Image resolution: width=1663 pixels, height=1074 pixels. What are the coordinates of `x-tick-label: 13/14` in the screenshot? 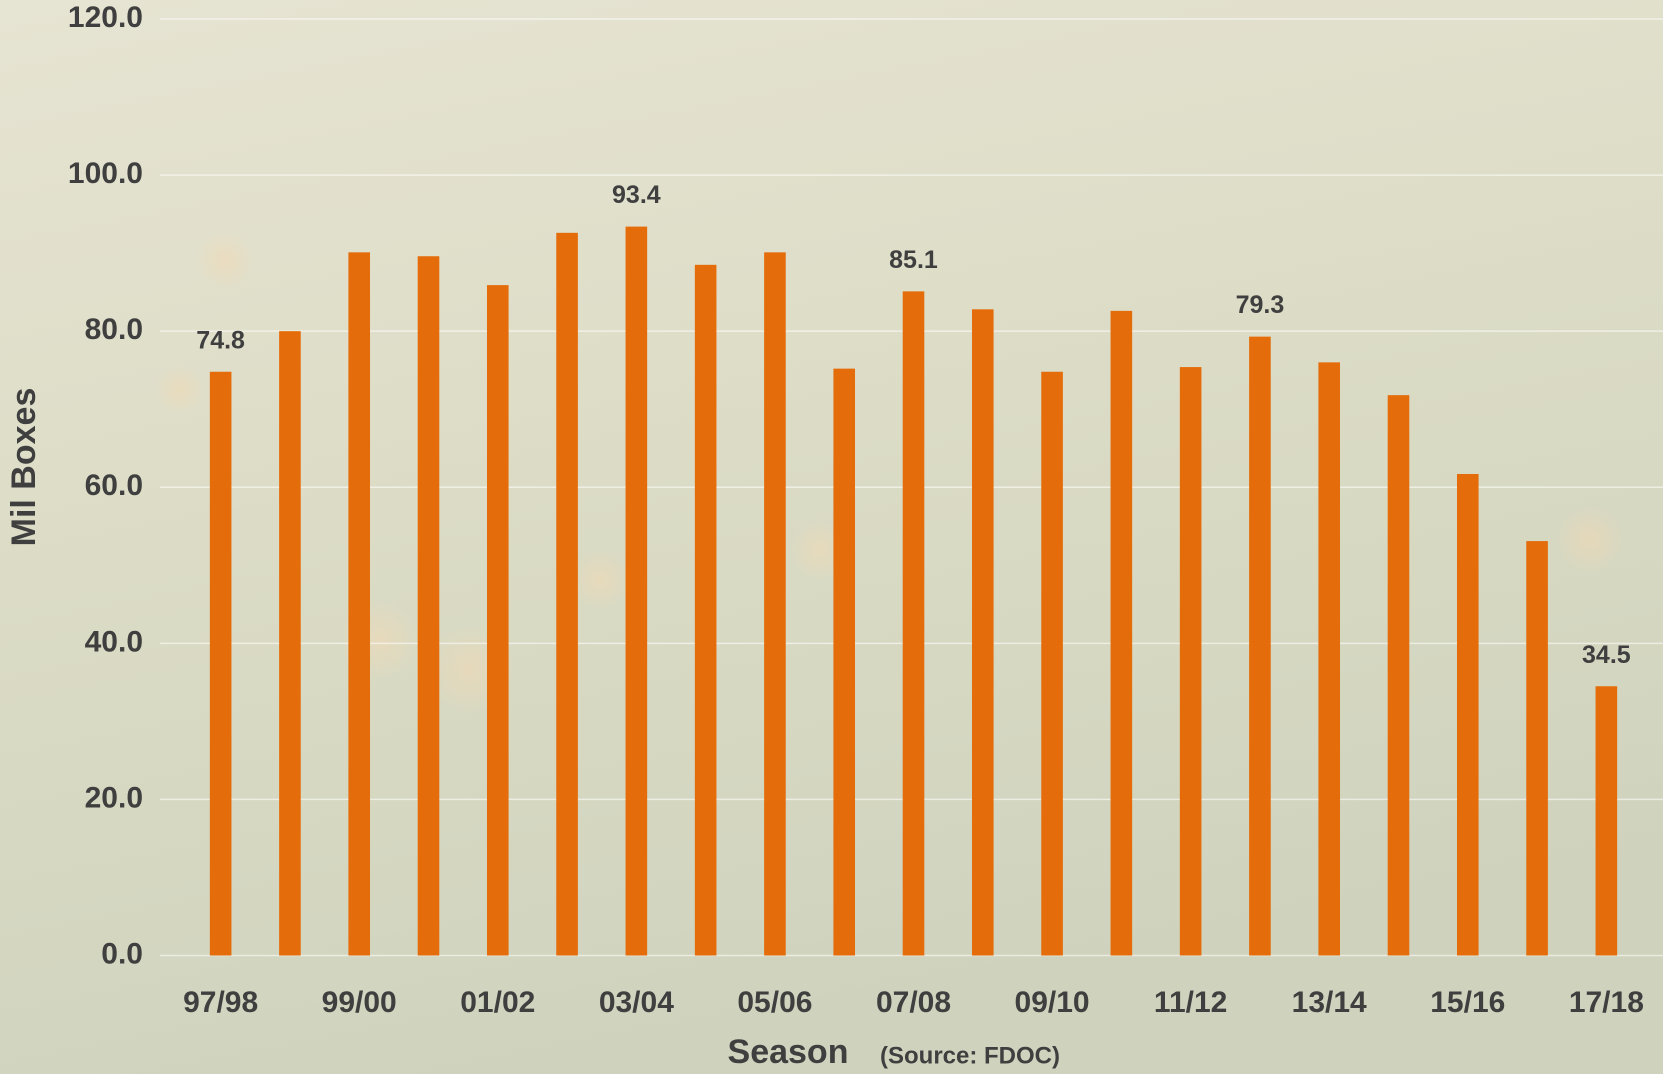 It's located at (1329, 1002).